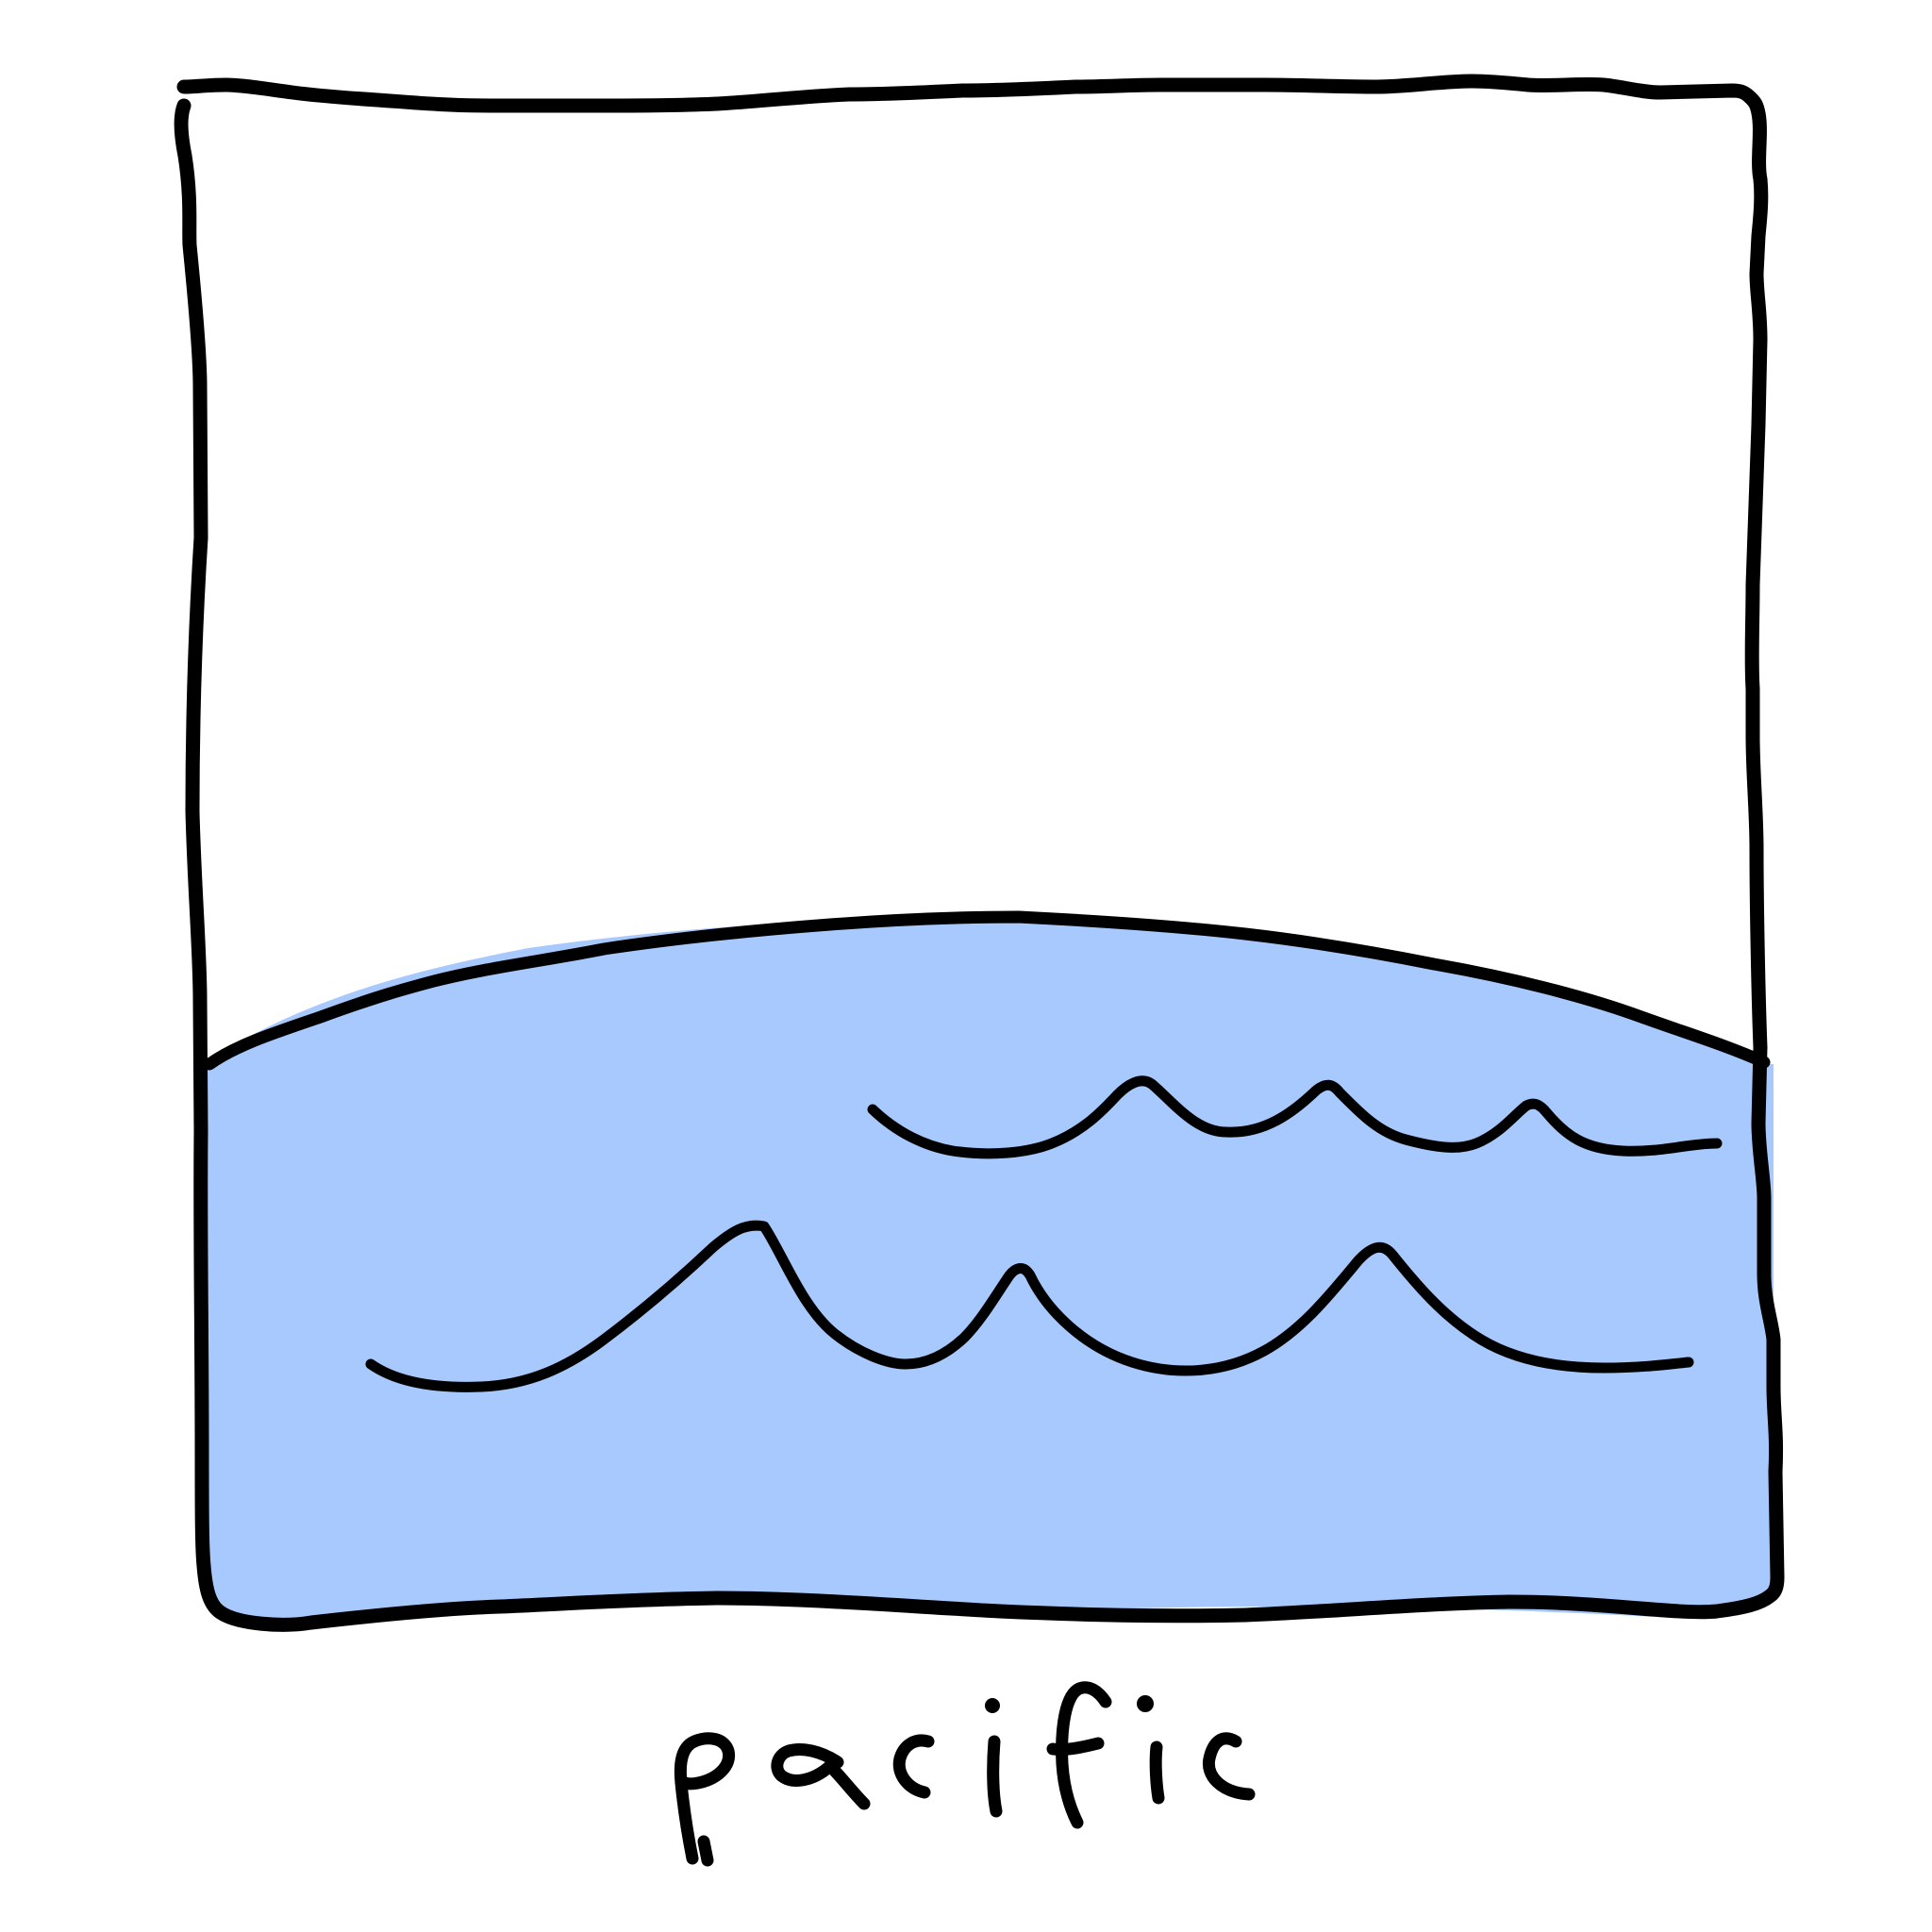  I want to click on letter-a, so click(821, 1777).